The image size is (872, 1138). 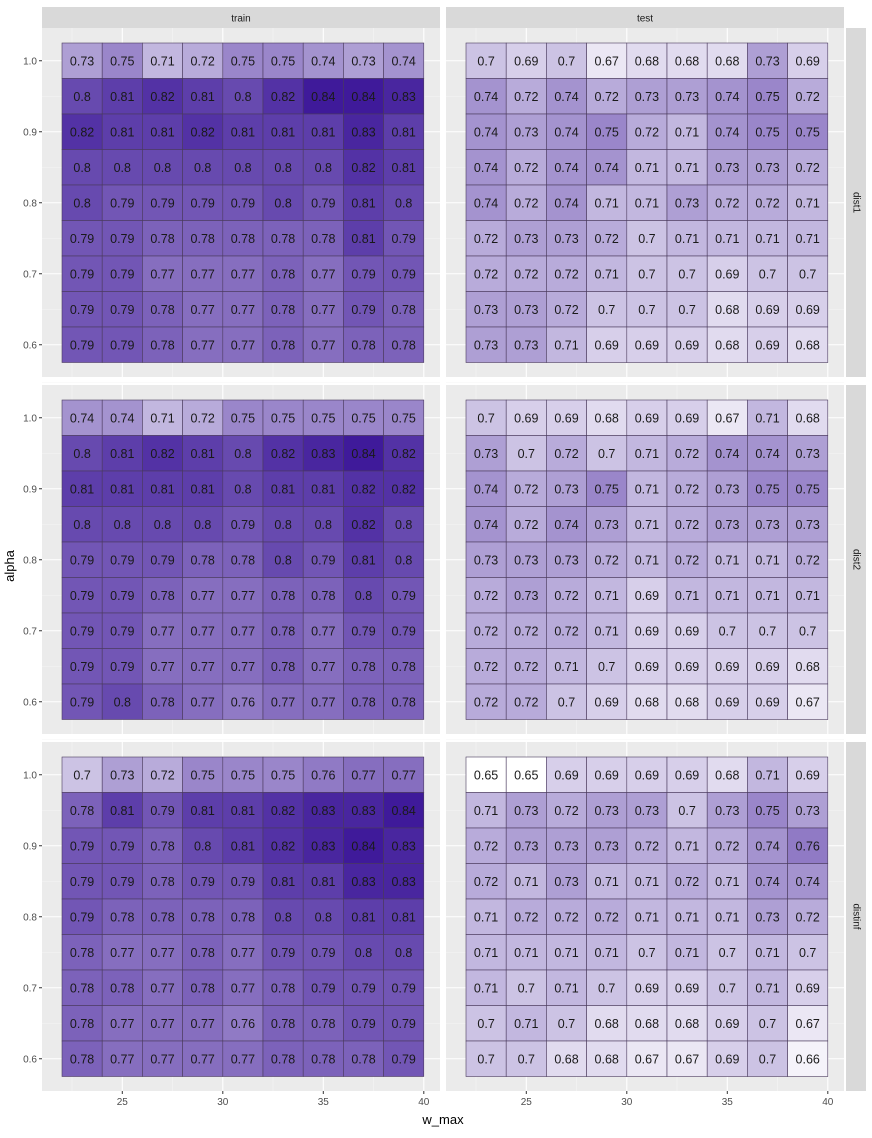 What do you see at coordinates (283, 846) in the screenshot?
I see `tile-value-label: 0.82` at bounding box center [283, 846].